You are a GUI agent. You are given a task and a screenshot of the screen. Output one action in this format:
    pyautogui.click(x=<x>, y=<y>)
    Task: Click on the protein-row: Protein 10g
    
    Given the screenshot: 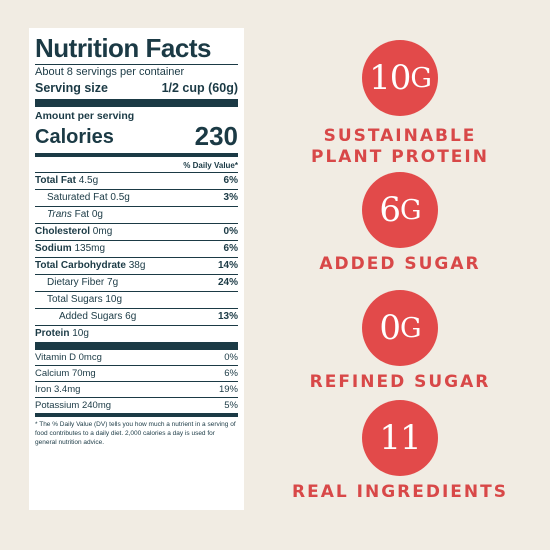 What is the action you would take?
    pyautogui.click(x=136, y=333)
    